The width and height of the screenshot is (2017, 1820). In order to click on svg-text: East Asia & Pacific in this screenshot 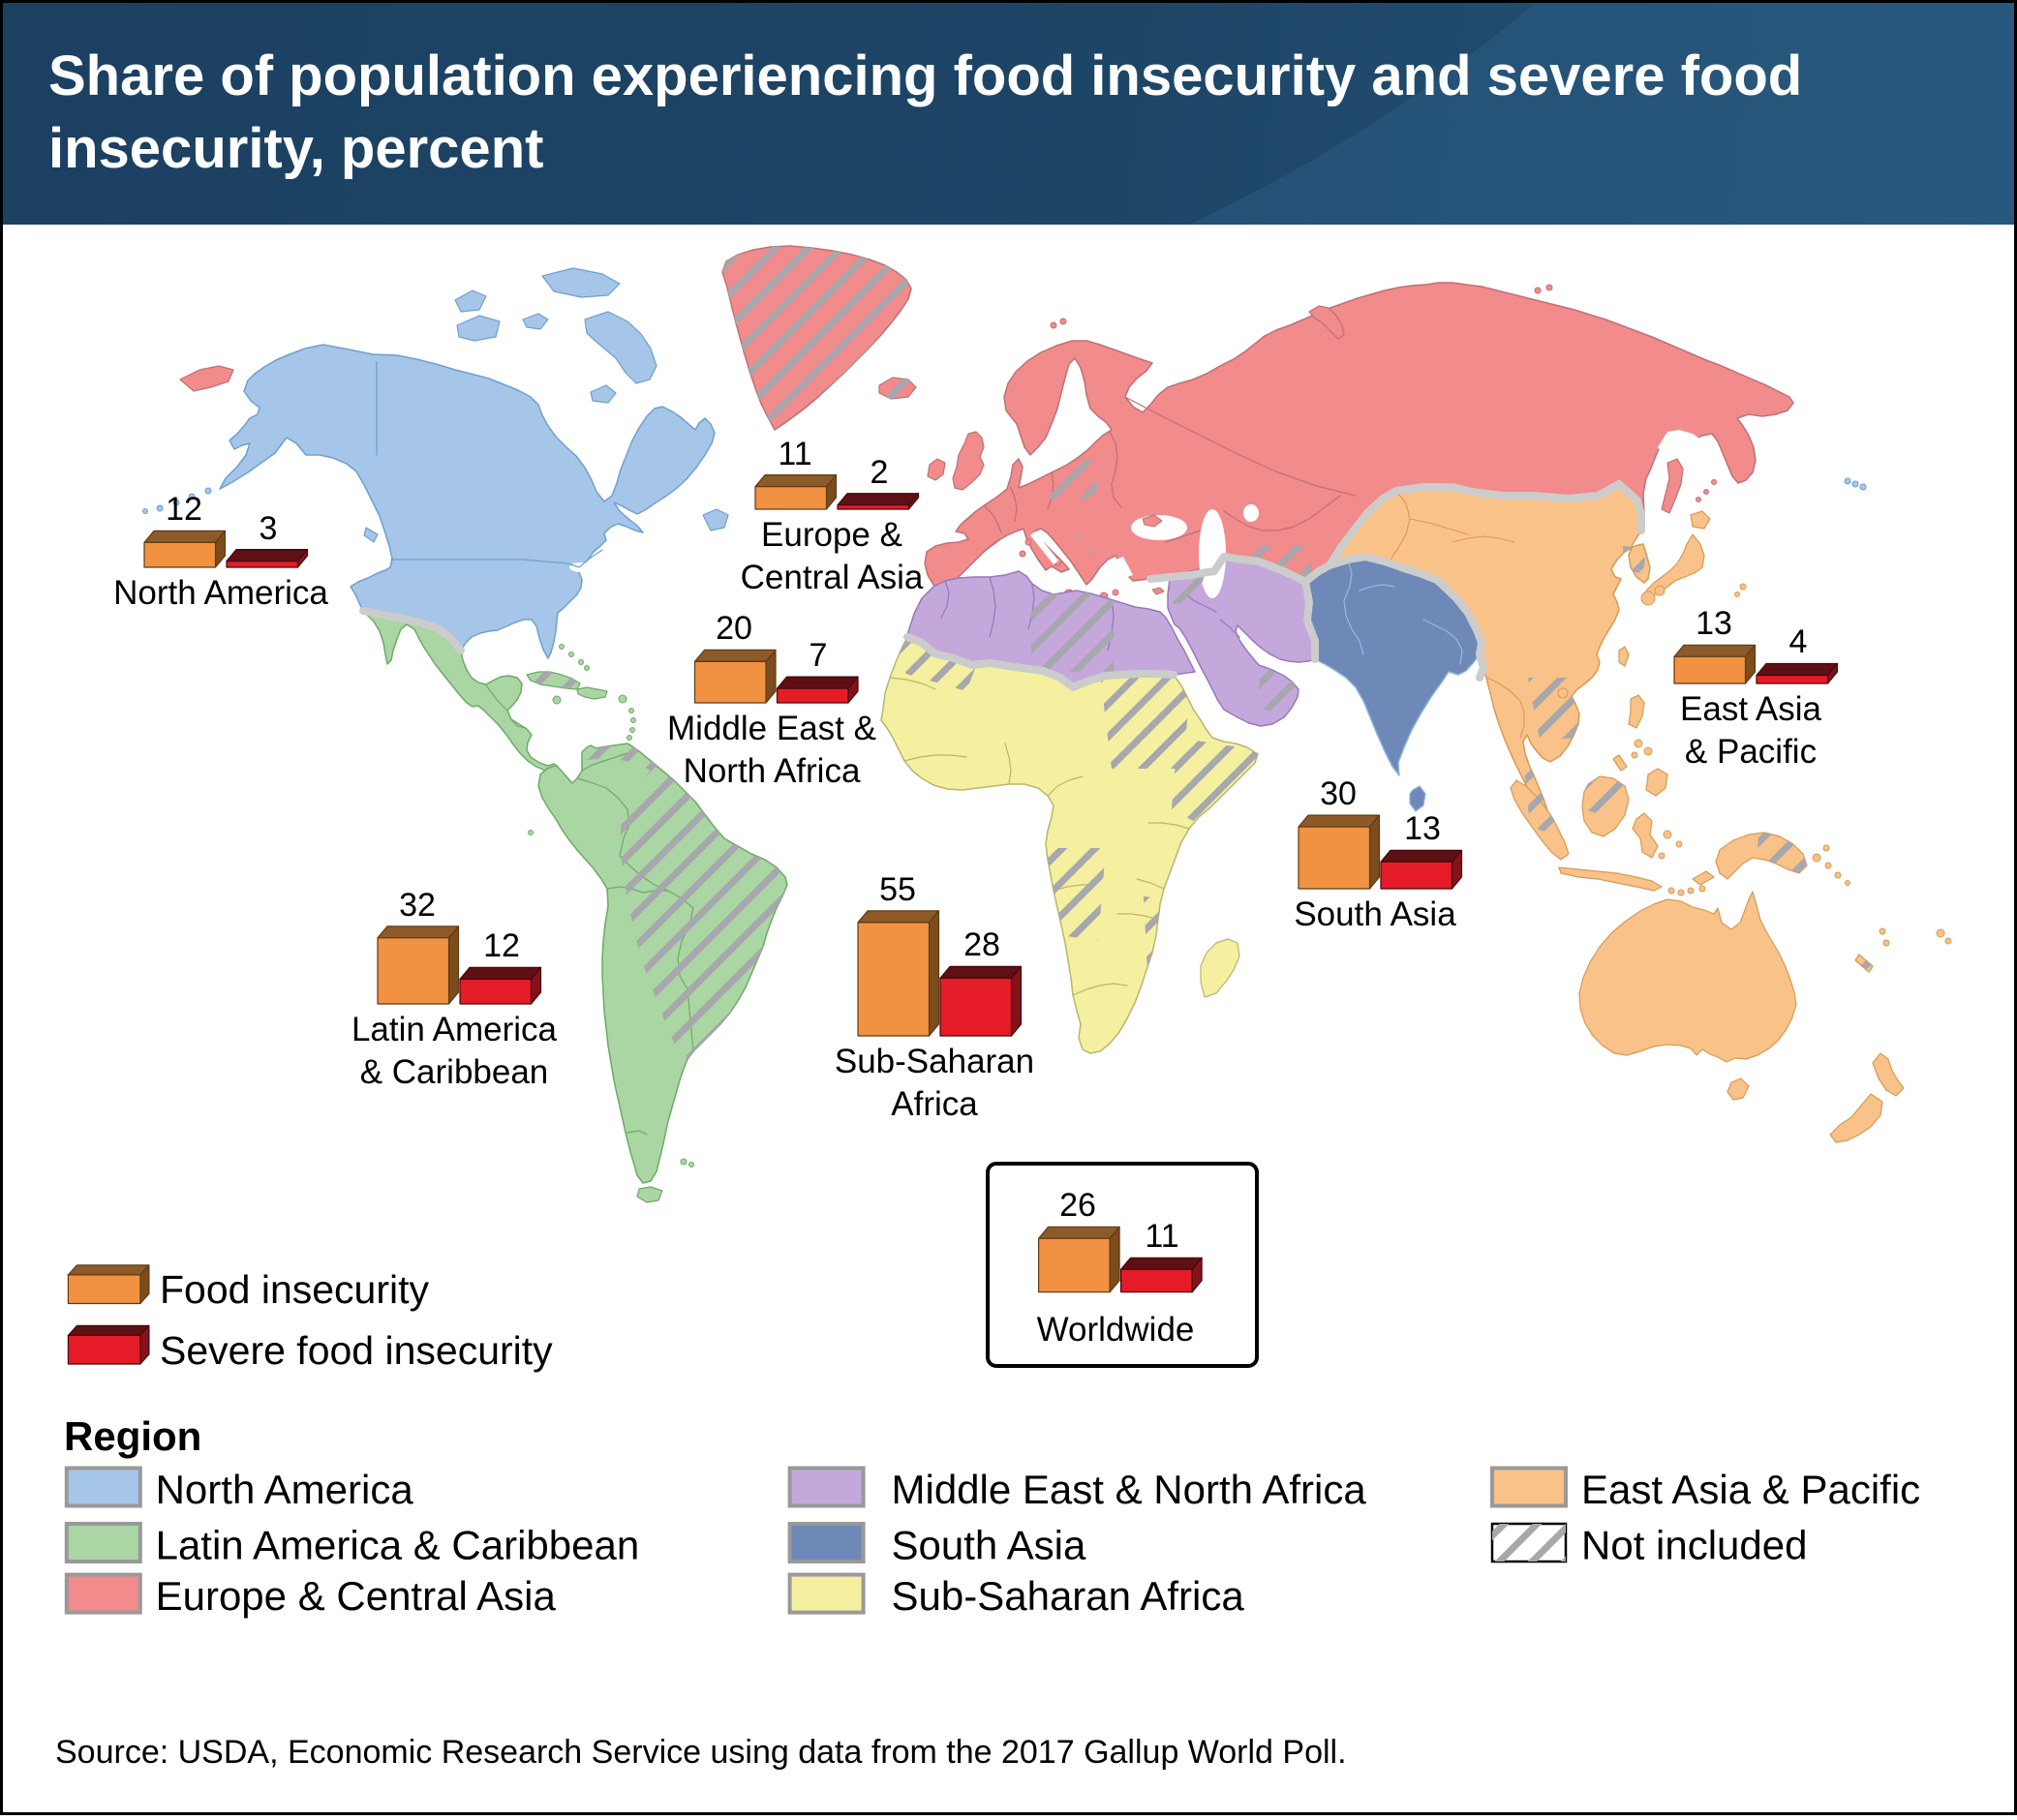, I will do `click(1750, 1489)`.